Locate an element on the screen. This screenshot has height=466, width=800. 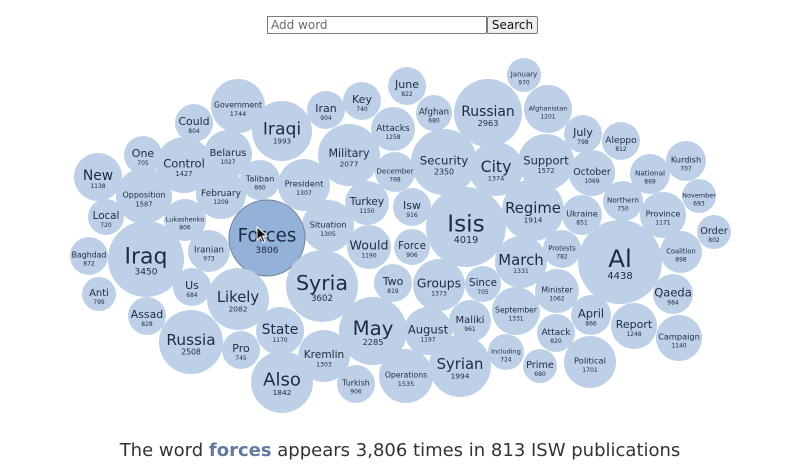
bubble-count-label: 1140 is located at coordinates (678, 346).